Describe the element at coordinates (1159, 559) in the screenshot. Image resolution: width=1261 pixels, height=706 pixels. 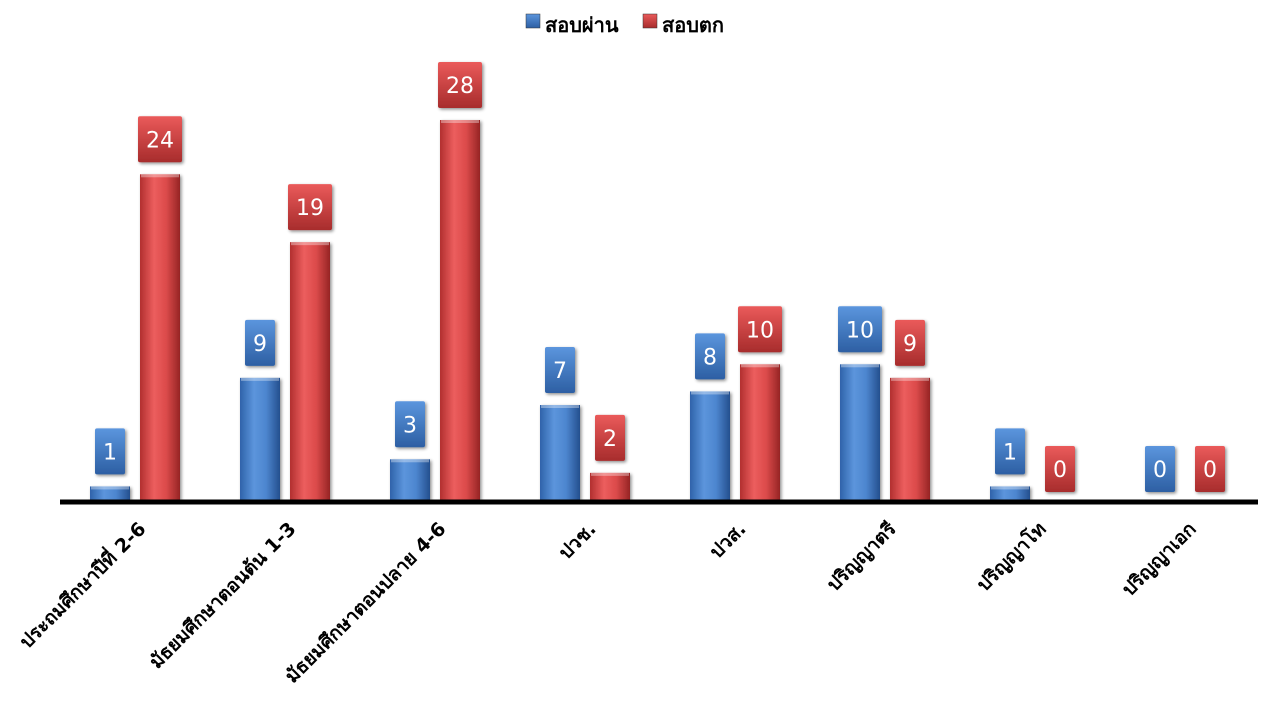
I see `category-label-7: ปริญญาเอก` at that location.